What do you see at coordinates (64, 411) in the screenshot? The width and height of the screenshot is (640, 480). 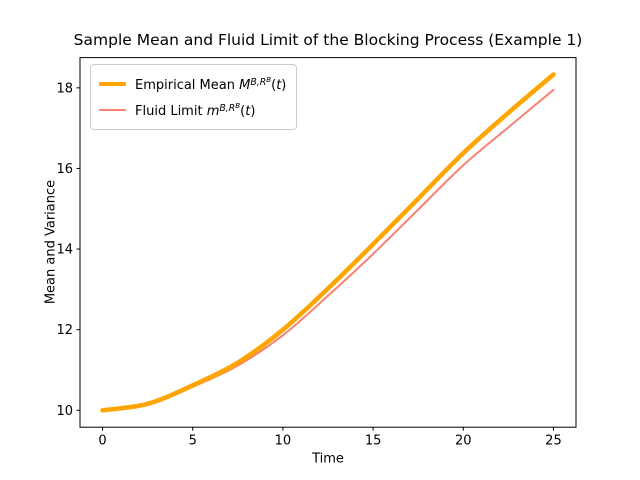 I see `y-tick-label: 10` at bounding box center [64, 411].